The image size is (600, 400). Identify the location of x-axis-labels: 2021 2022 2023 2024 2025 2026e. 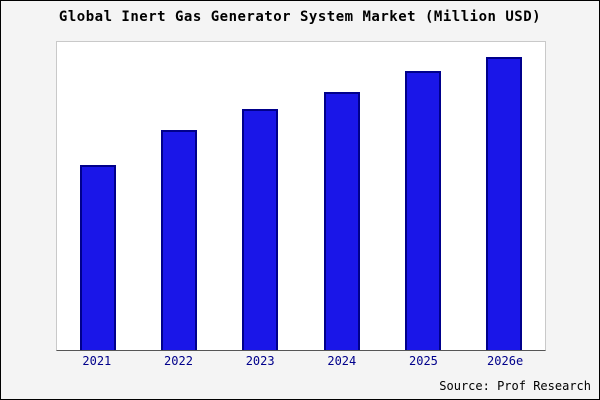
(301, 361).